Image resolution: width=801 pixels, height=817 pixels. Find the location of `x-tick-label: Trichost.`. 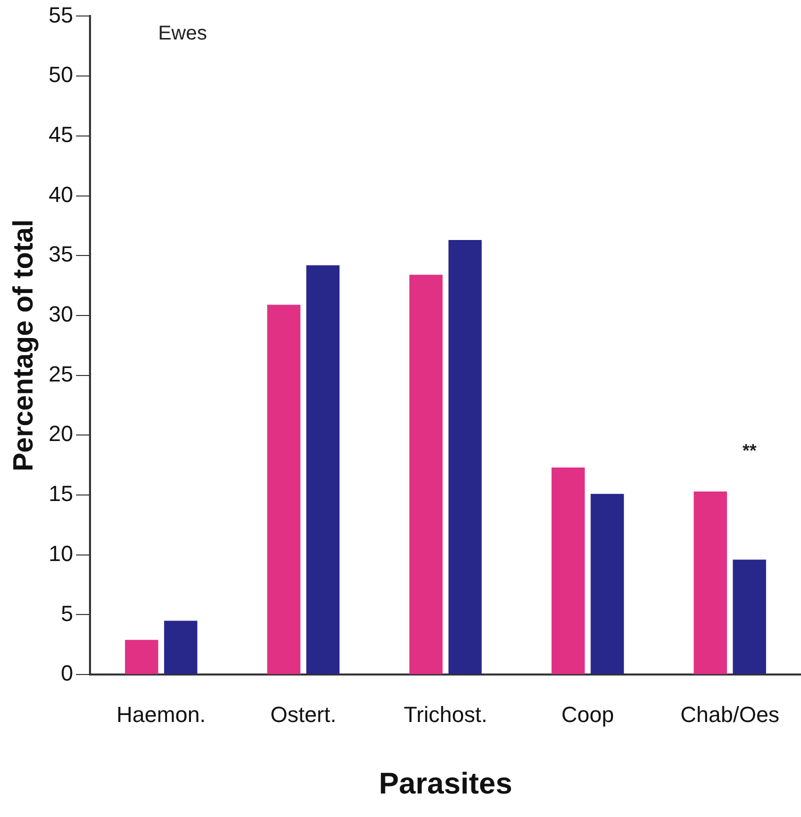

x-tick-label: Trichost. is located at coordinates (446, 714).